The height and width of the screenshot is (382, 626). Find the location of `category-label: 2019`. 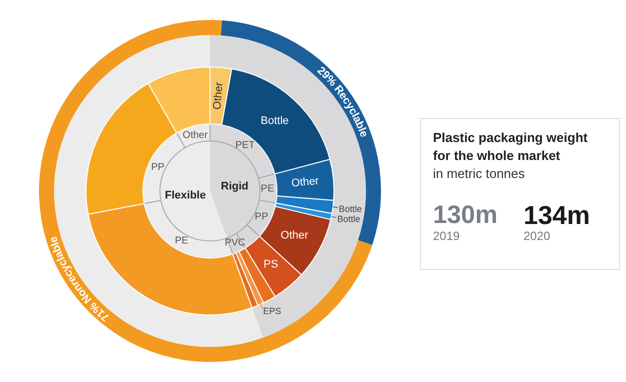

category-label: 2019 is located at coordinates (447, 236).